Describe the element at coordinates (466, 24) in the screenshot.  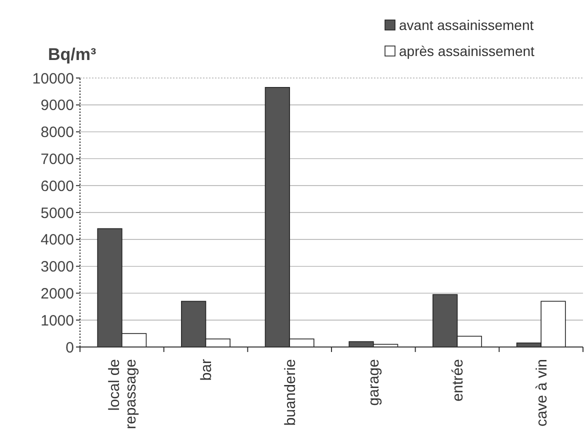
I see `legend-label: avant assainissement` at that location.